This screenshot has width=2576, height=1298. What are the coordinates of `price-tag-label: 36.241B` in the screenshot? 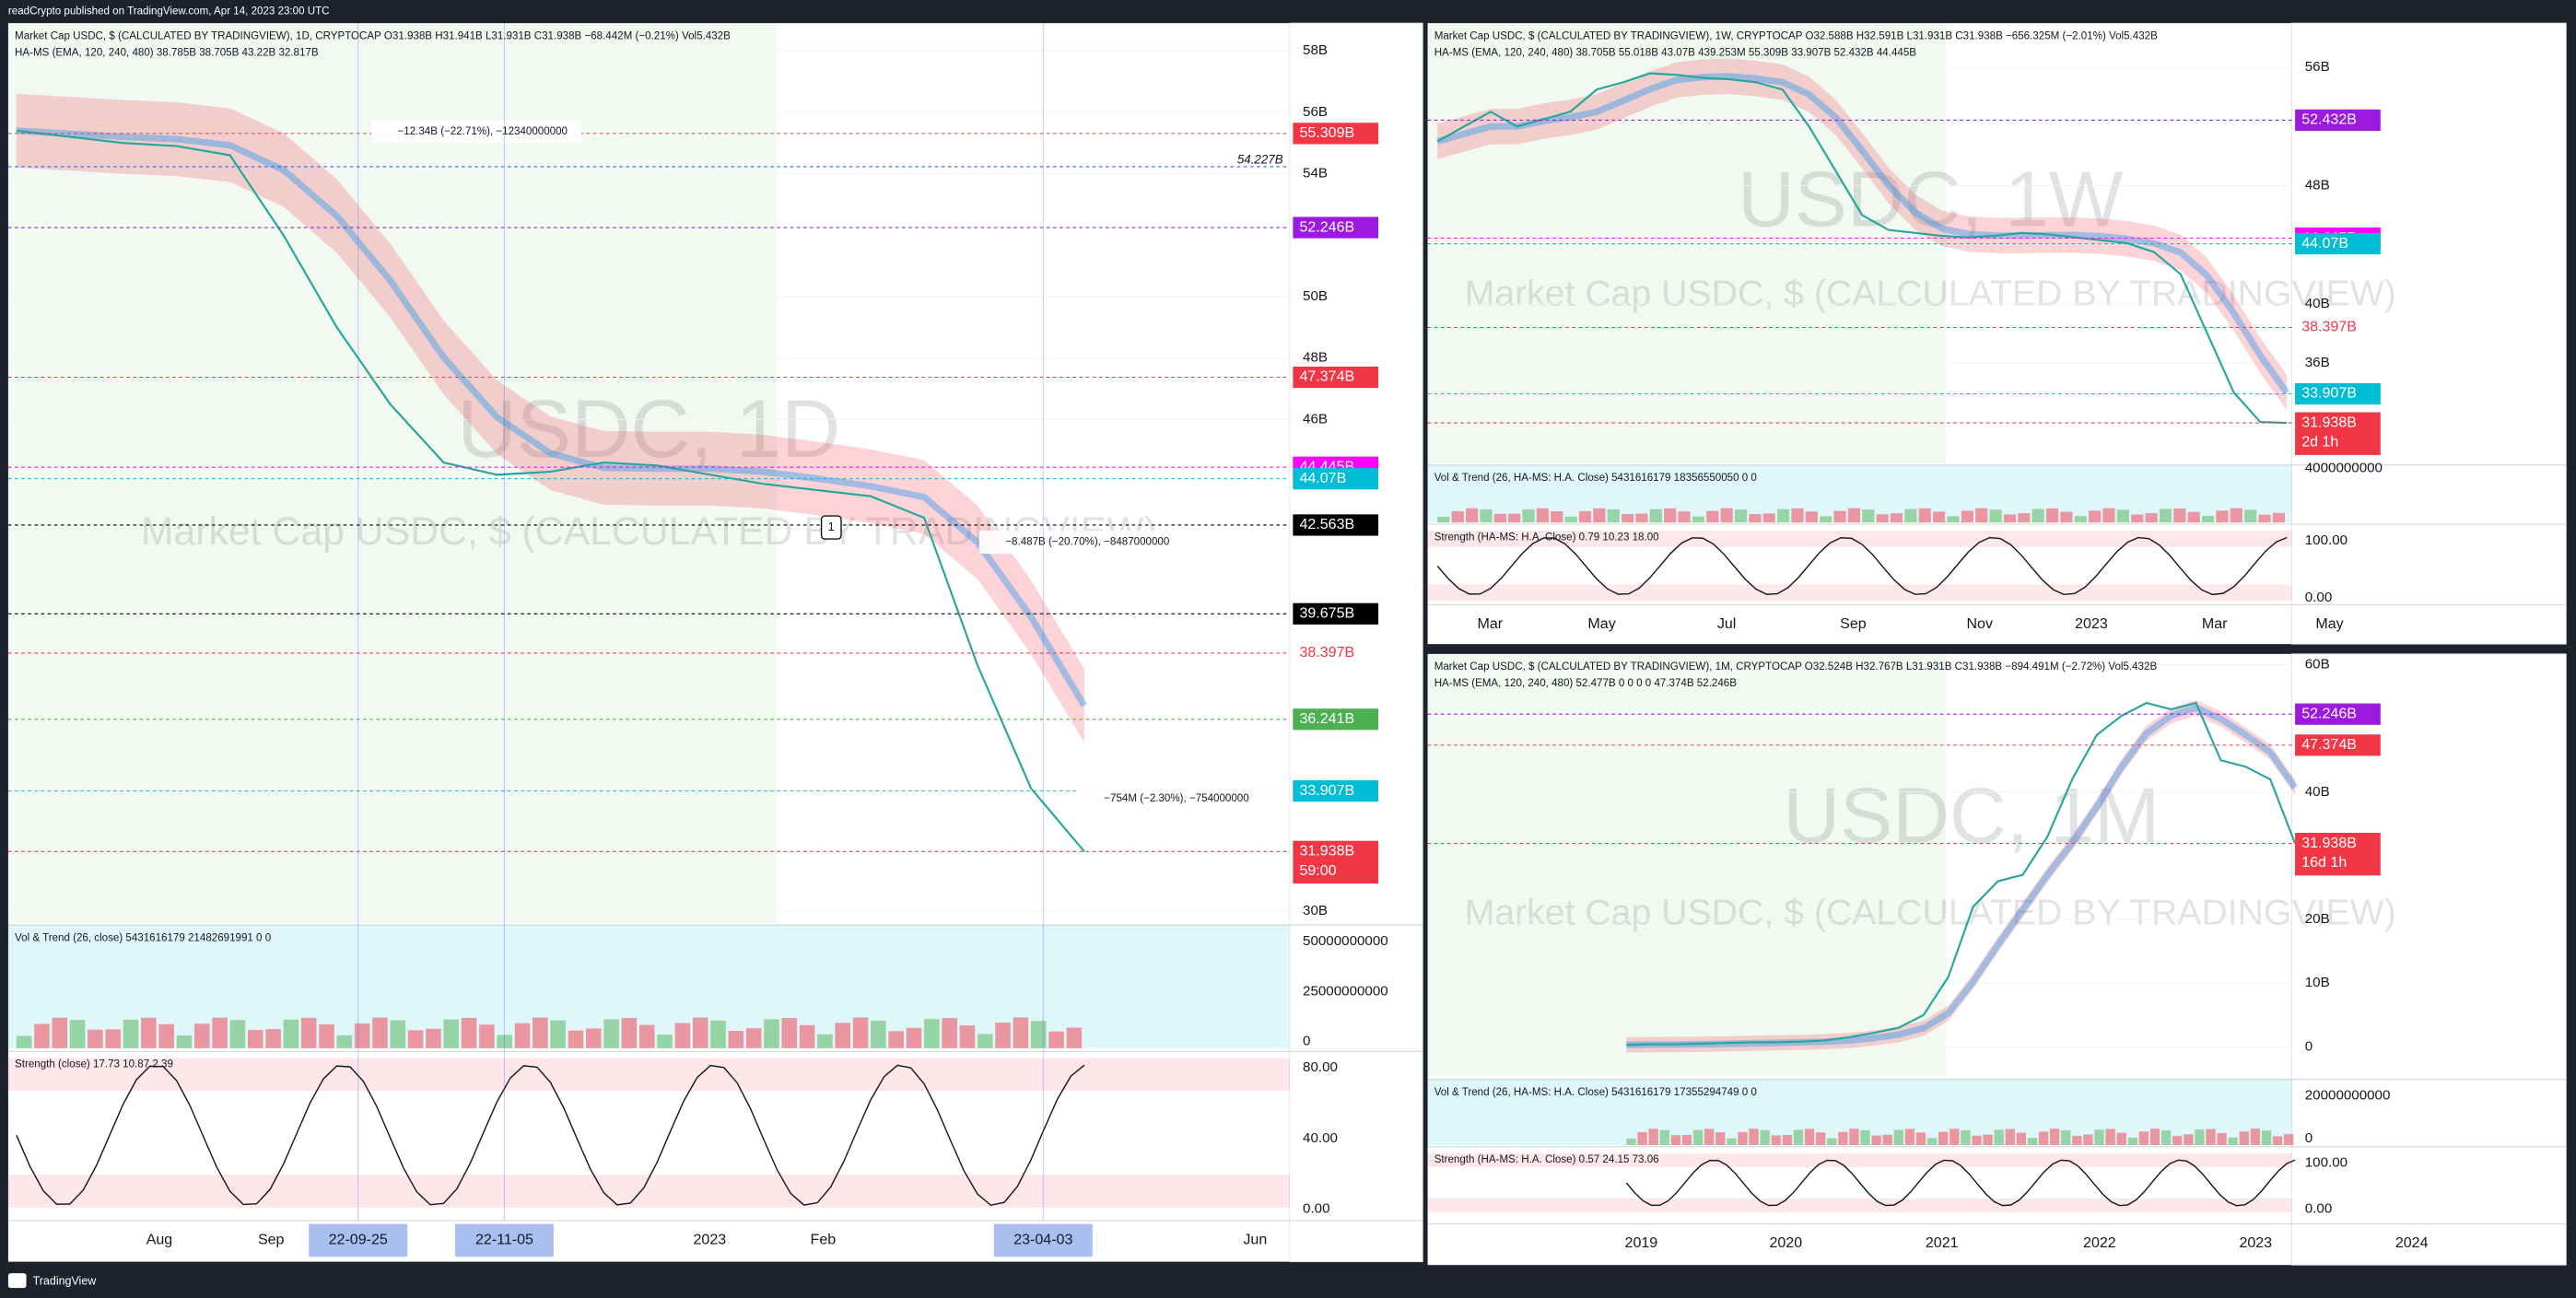 It's located at (1326, 718).